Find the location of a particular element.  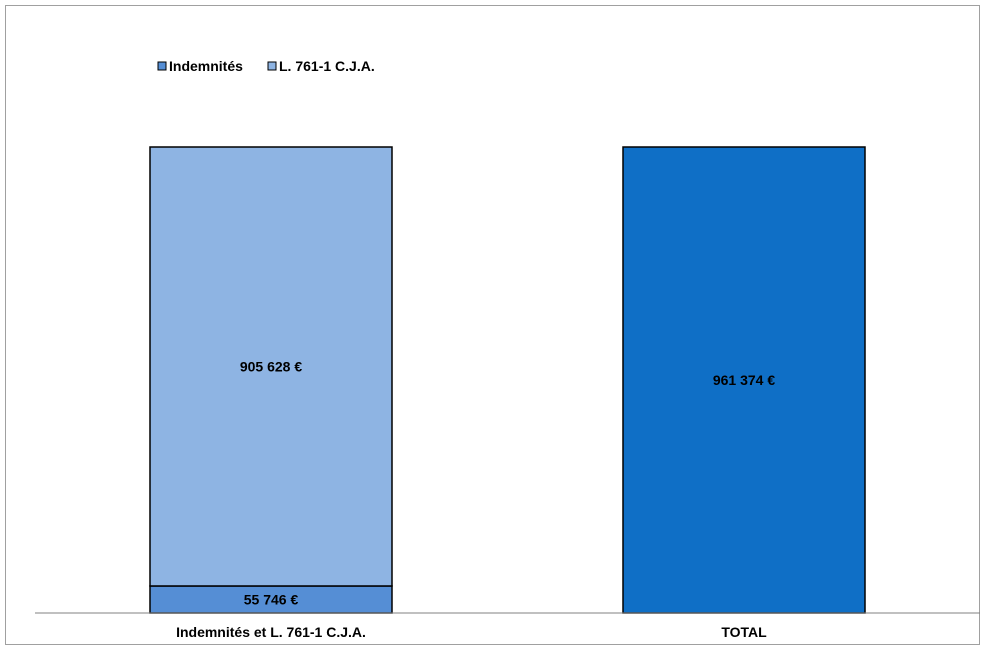

x-tick-label-0: Indemnités et L. 761-1 C.J.A. is located at coordinates (271, 632).